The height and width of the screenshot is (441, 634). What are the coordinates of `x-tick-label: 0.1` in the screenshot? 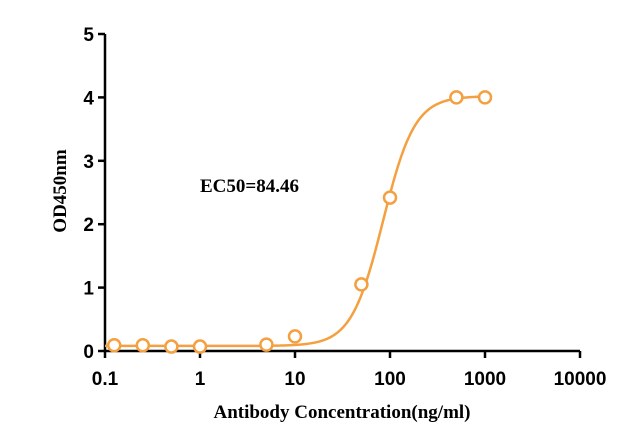 It's located at (105, 379).